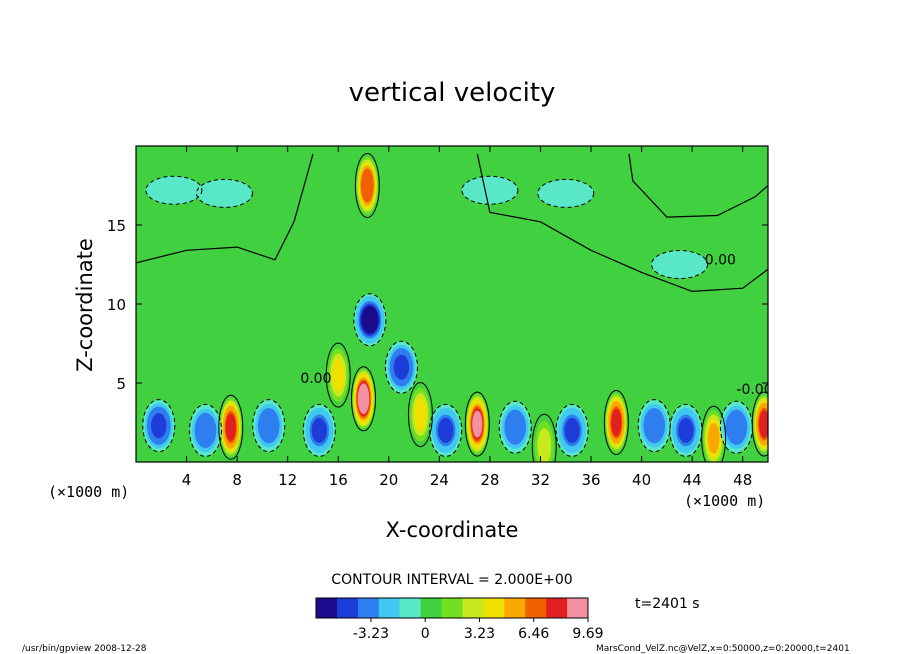 This screenshot has height=654, width=904. I want to click on x-tick-label-4: 20, so click(388, 480).